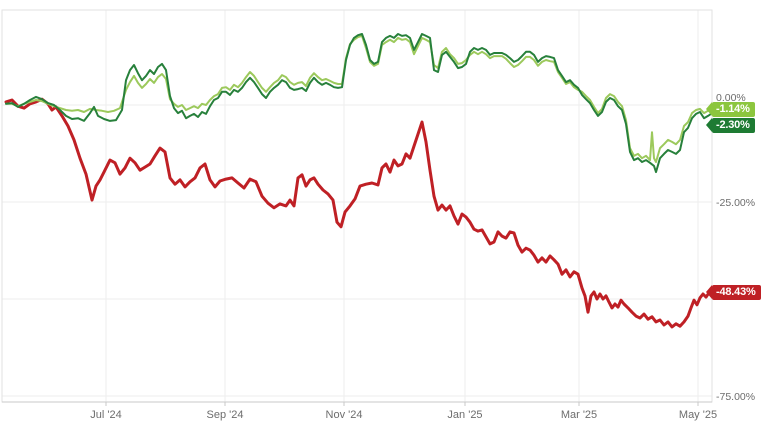 This screenshot has height=424, width=768. I want to click on last-value-badge-red: -48.43%, so click(733, 293).